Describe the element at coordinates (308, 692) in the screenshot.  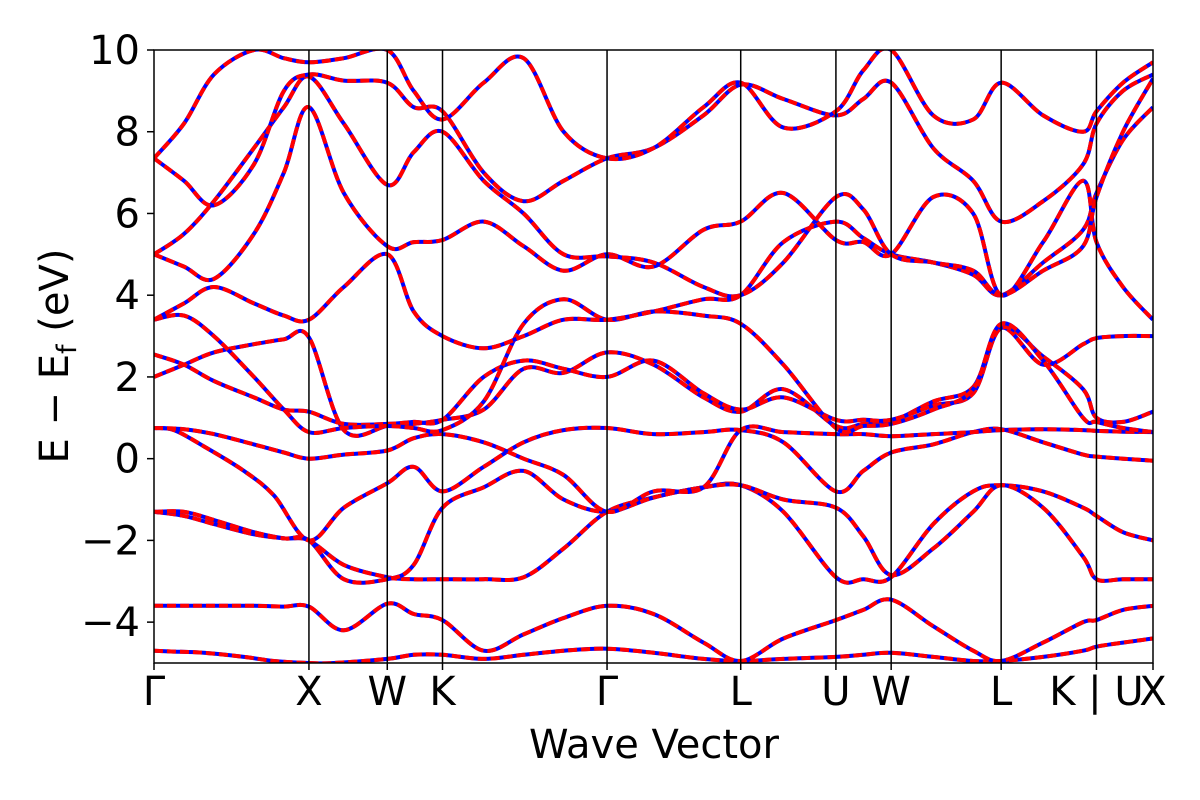
I see `x-tick-label-1: X` at that location.